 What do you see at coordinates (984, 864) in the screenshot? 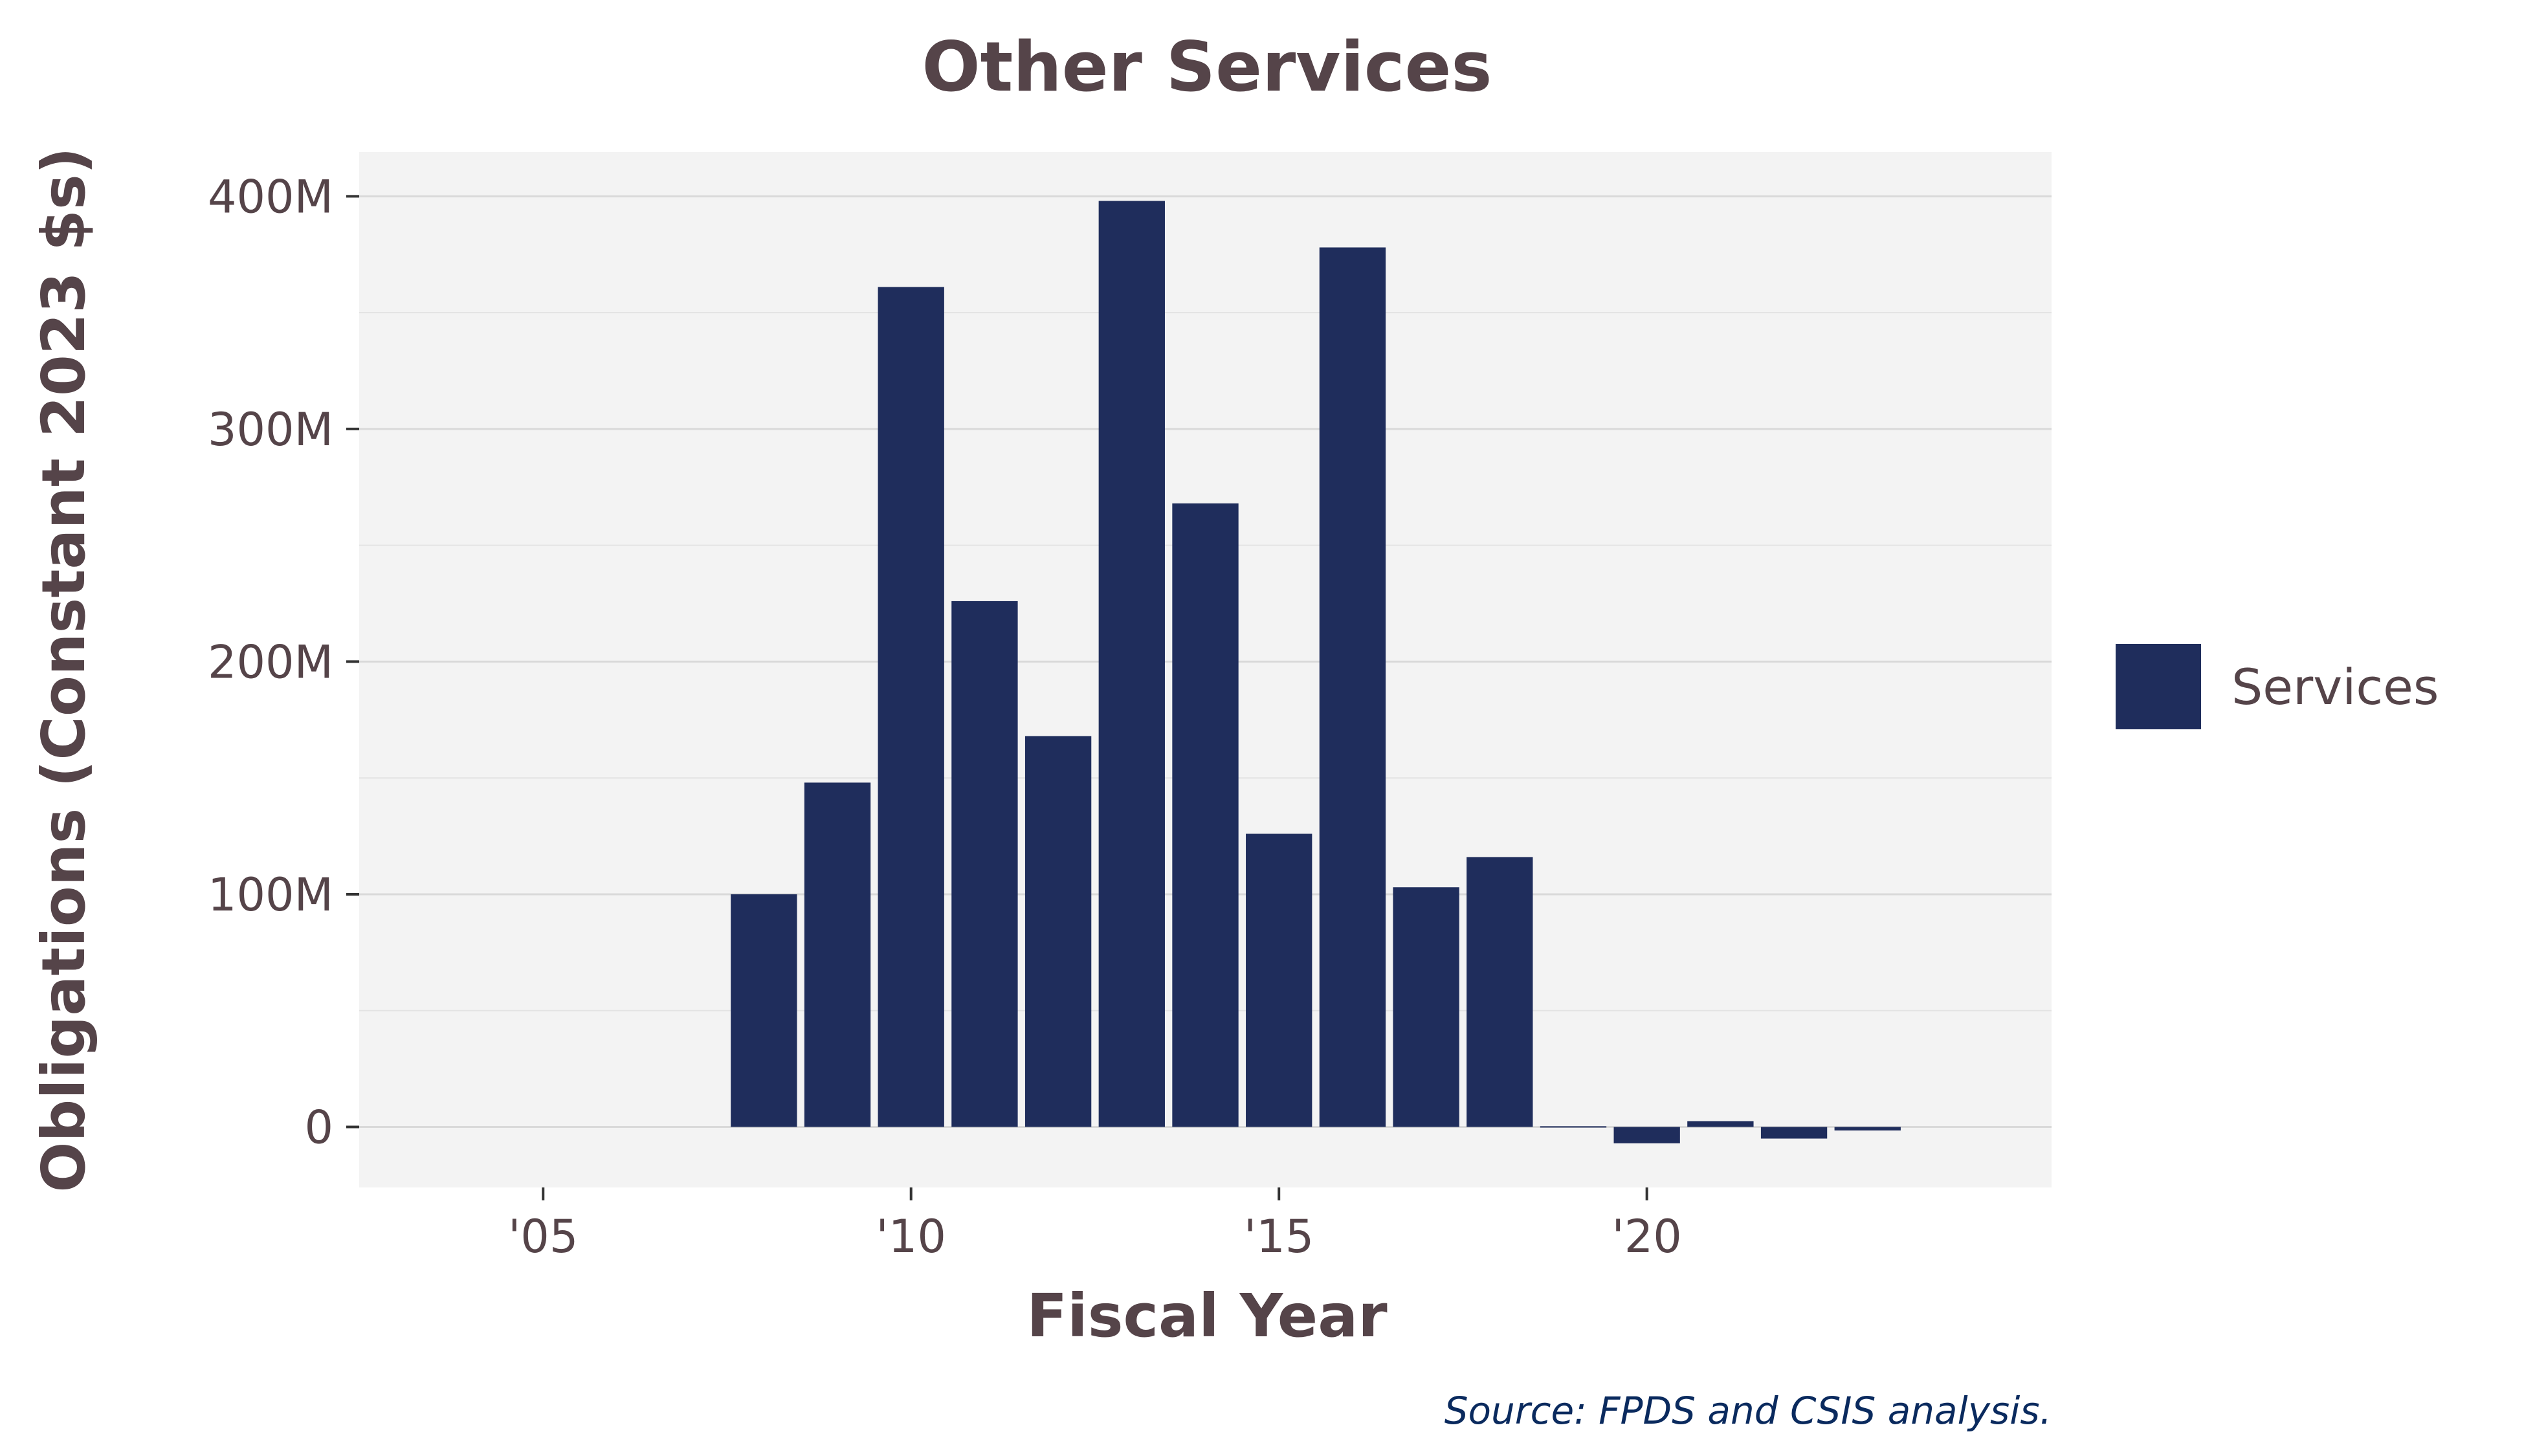
I see `bar-2011` at bounding box center [984, 864].